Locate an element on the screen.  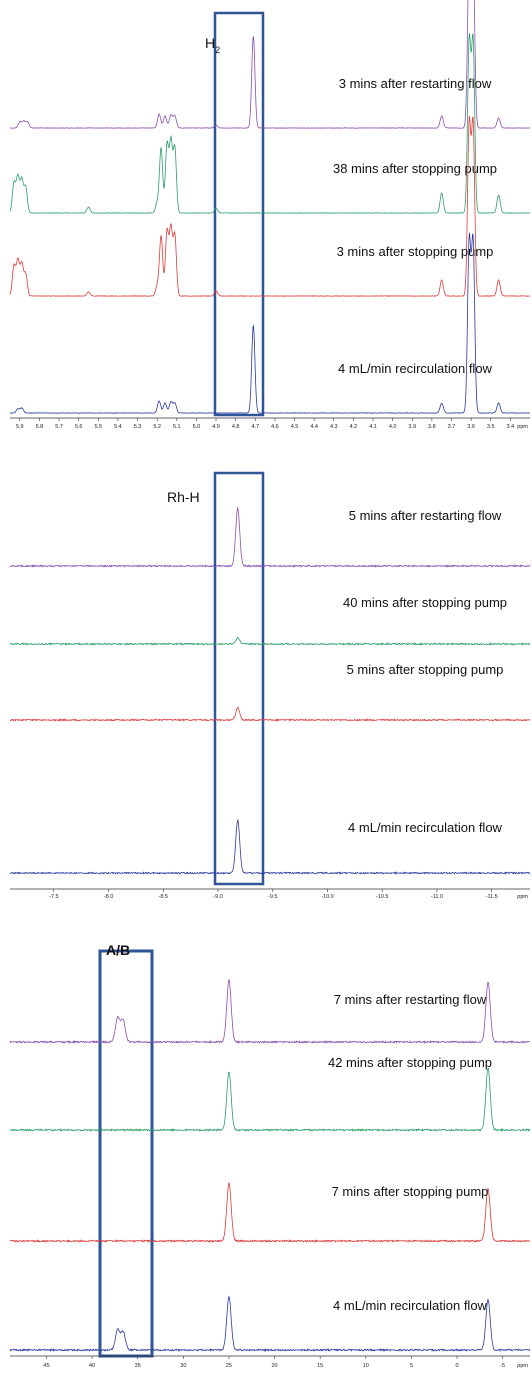
trace-label-red: 7 mins after stopping pump is located at coordinates (410, 1191).